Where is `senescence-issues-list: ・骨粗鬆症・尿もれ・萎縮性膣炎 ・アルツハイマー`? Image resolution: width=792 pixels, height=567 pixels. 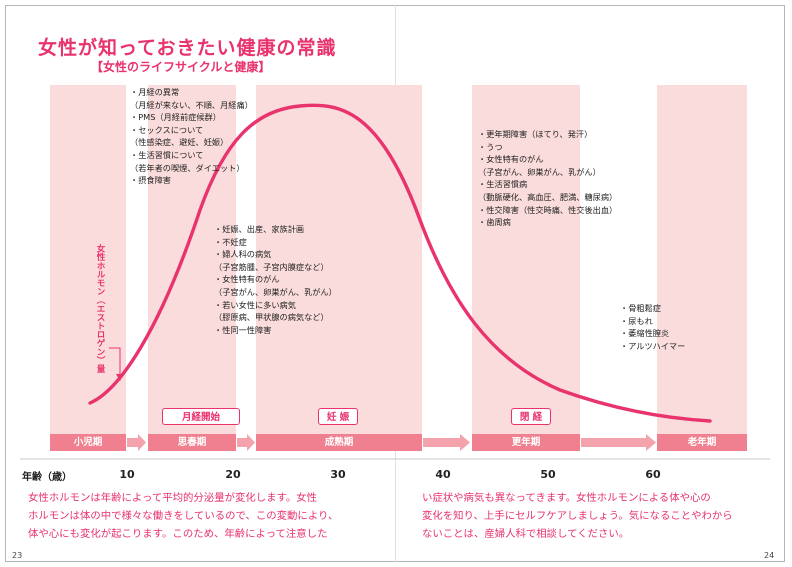 senescence-issues-list: ・骨粗鬆症・尿もれ・萎縮性膣炎 ・アルツハイマー is located at coordinates (652, 327).